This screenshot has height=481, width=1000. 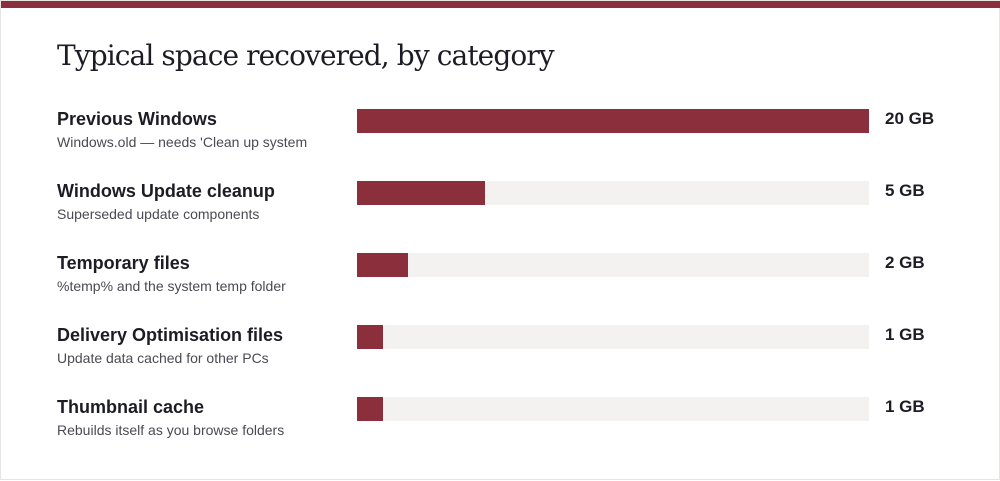 I want to click on category-label: Previous Windows, so click(x=137, y=119).